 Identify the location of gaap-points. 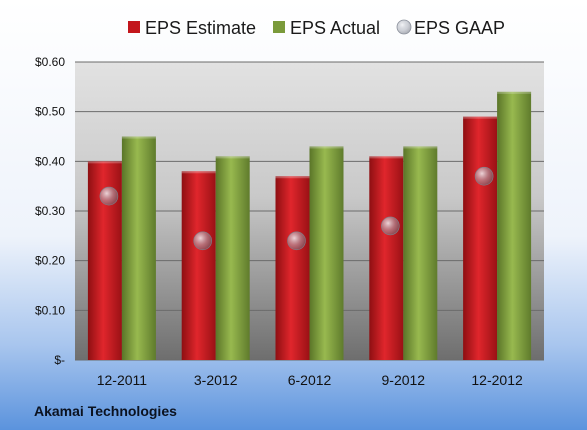
(296, 208).